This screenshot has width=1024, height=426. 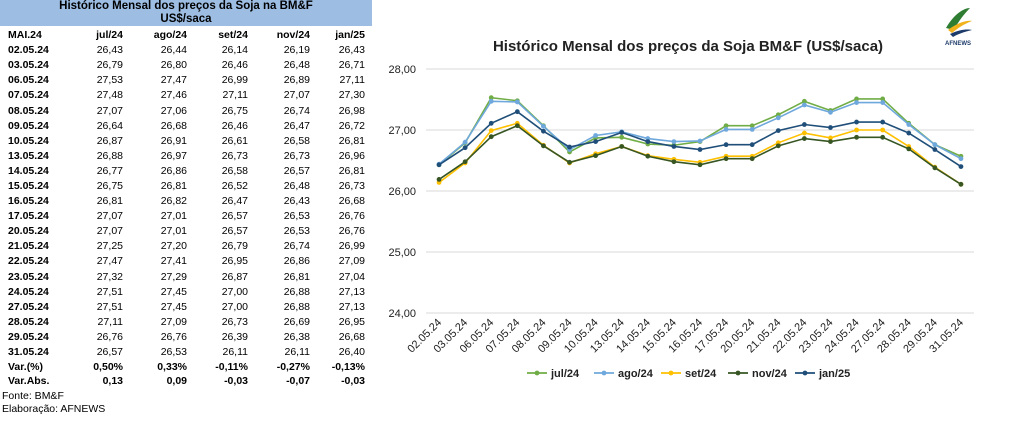 I want to click on price-cell: 27,32, so click(x=109, y=276).